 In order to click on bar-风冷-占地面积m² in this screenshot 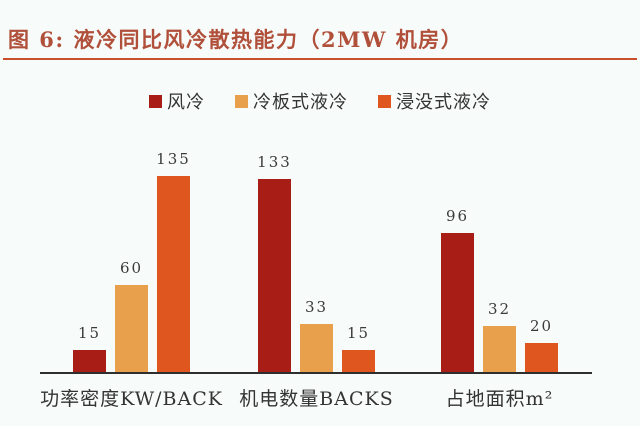, I will do `click(457, 302)`.